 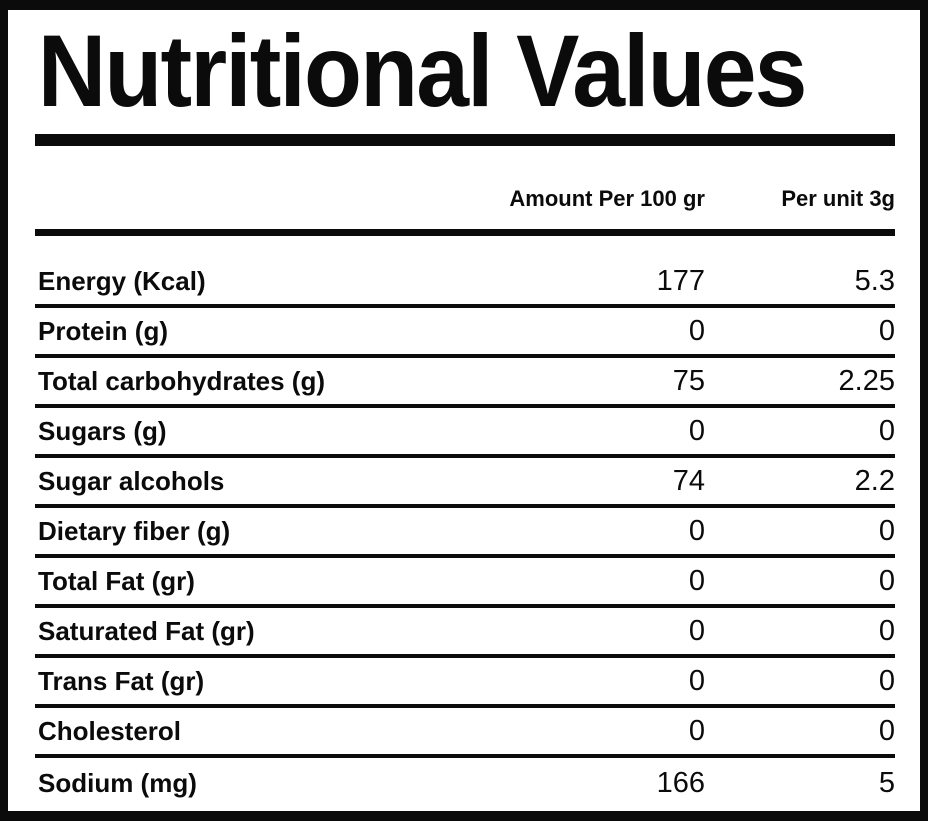 What do you see at coordinates (465, 232) in the screenshot?
I see `header-divider-line` at bounding box center [465, 232].